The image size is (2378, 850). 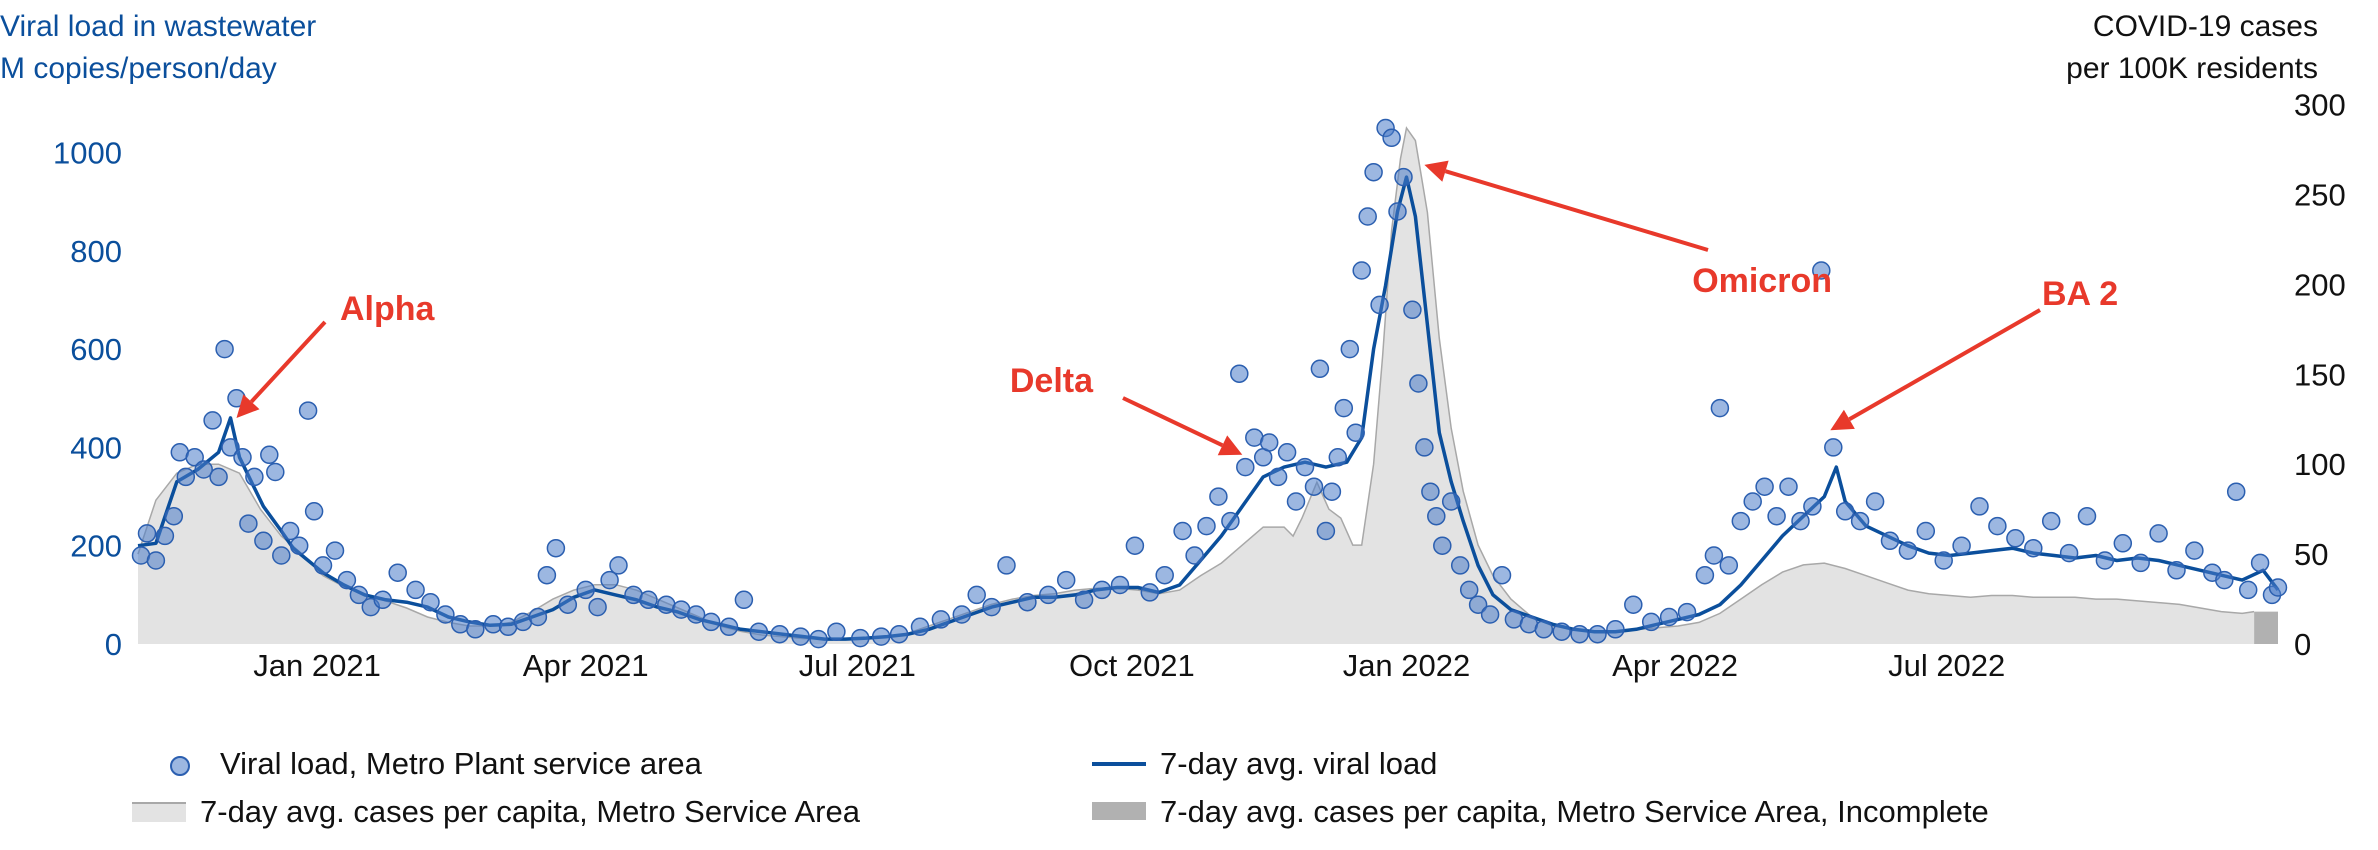 I want to click on legend-item-viral-line: 7-day avg. viral load, so click(x=1263, y=764).